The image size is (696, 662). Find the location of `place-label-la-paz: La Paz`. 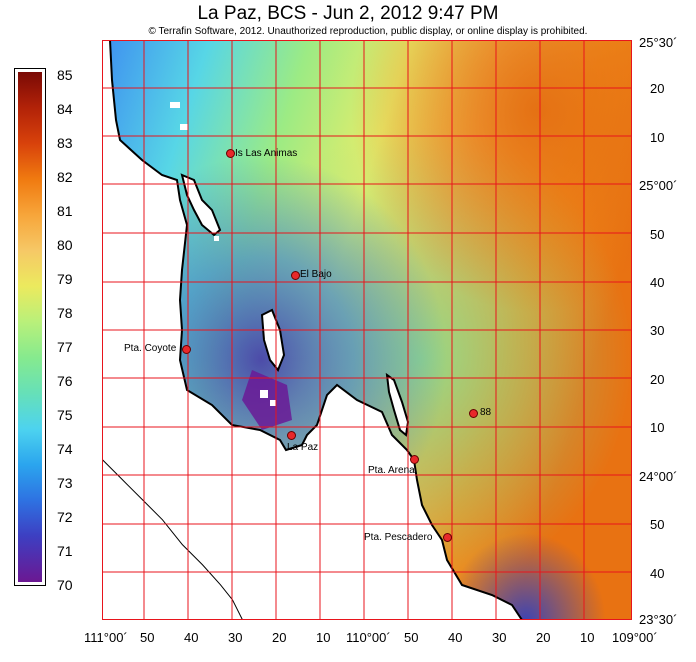

place-label-la-paz: La Paz is located at coordinates (303, 447).